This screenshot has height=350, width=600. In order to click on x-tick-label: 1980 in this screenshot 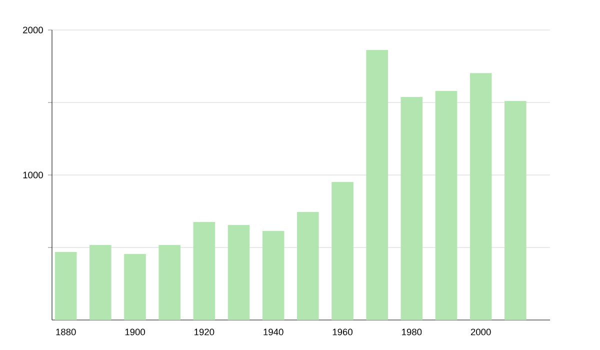, I will do `click(412, 332)`.